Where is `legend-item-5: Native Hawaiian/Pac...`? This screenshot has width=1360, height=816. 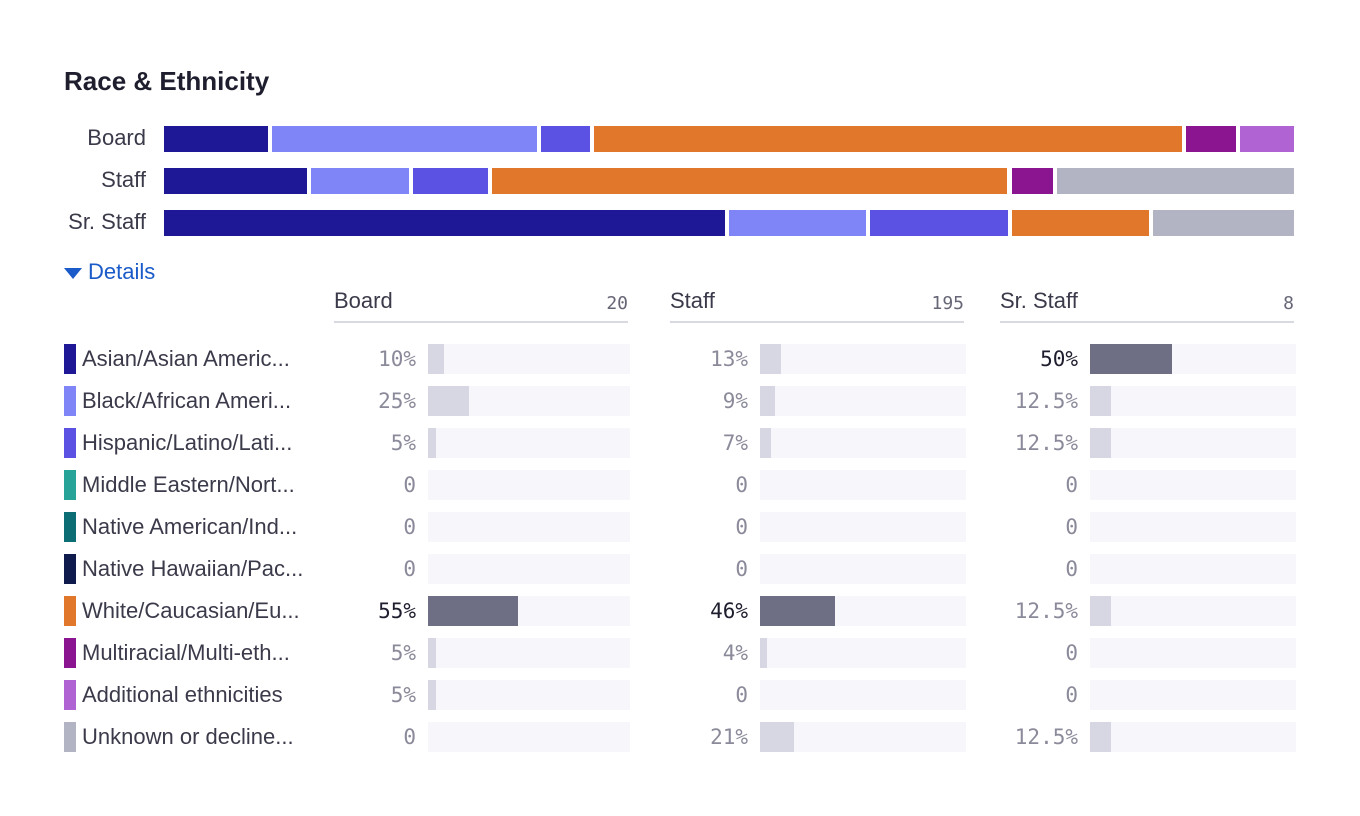 legend-item-5: Native Hawaiian/Pac... is located at coordinates (183, 569).